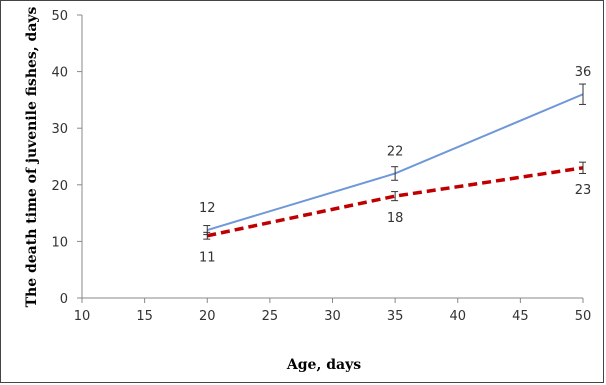 This screenshot has width=606, height=385. I want to click on y-tick-label-2: 20, so click(59, 186).